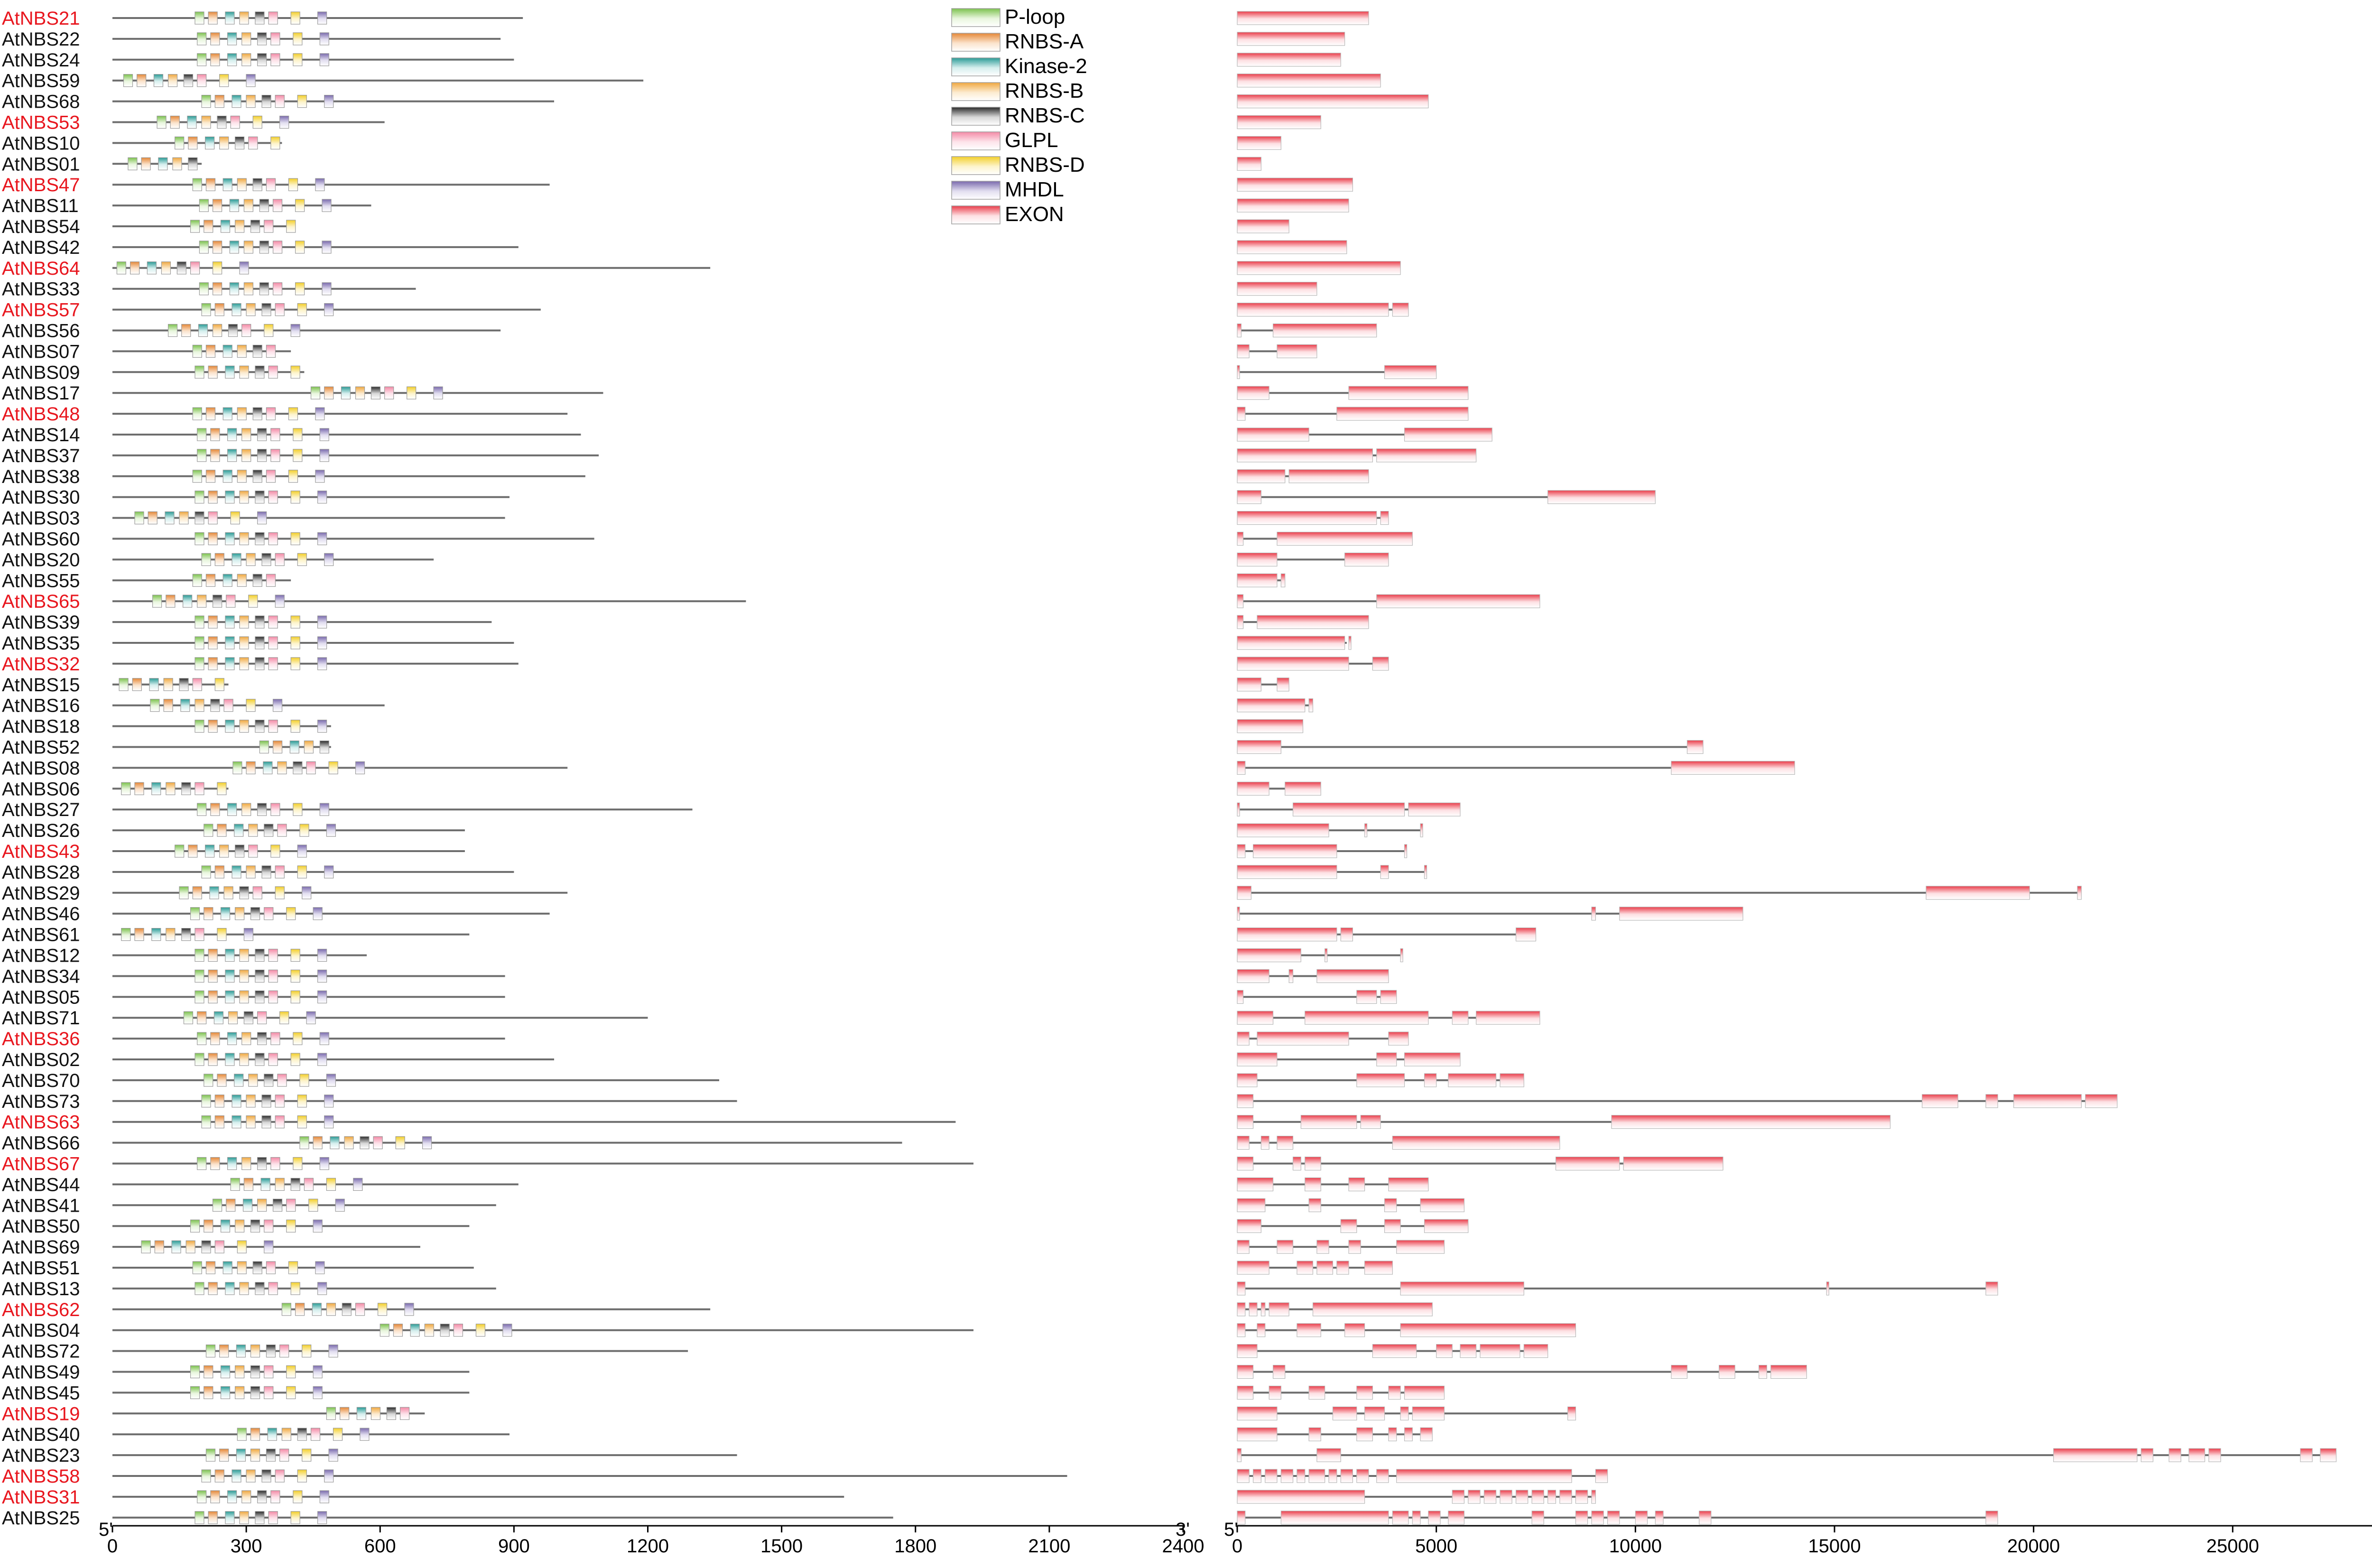  Describe the element at coordinates (1422, 1476) in the screenshot. I see `structure-row-atnbs58` at that location.